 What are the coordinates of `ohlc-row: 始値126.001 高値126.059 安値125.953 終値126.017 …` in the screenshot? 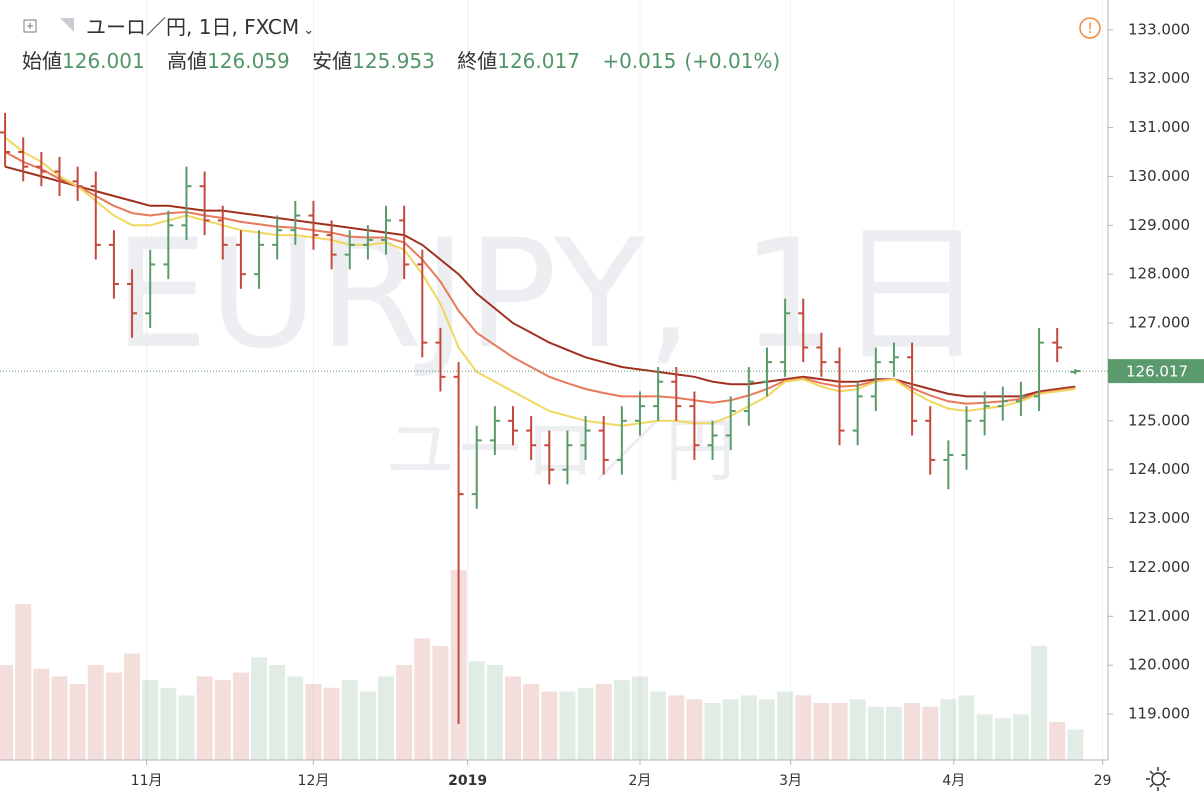 It's located at (409, 61).